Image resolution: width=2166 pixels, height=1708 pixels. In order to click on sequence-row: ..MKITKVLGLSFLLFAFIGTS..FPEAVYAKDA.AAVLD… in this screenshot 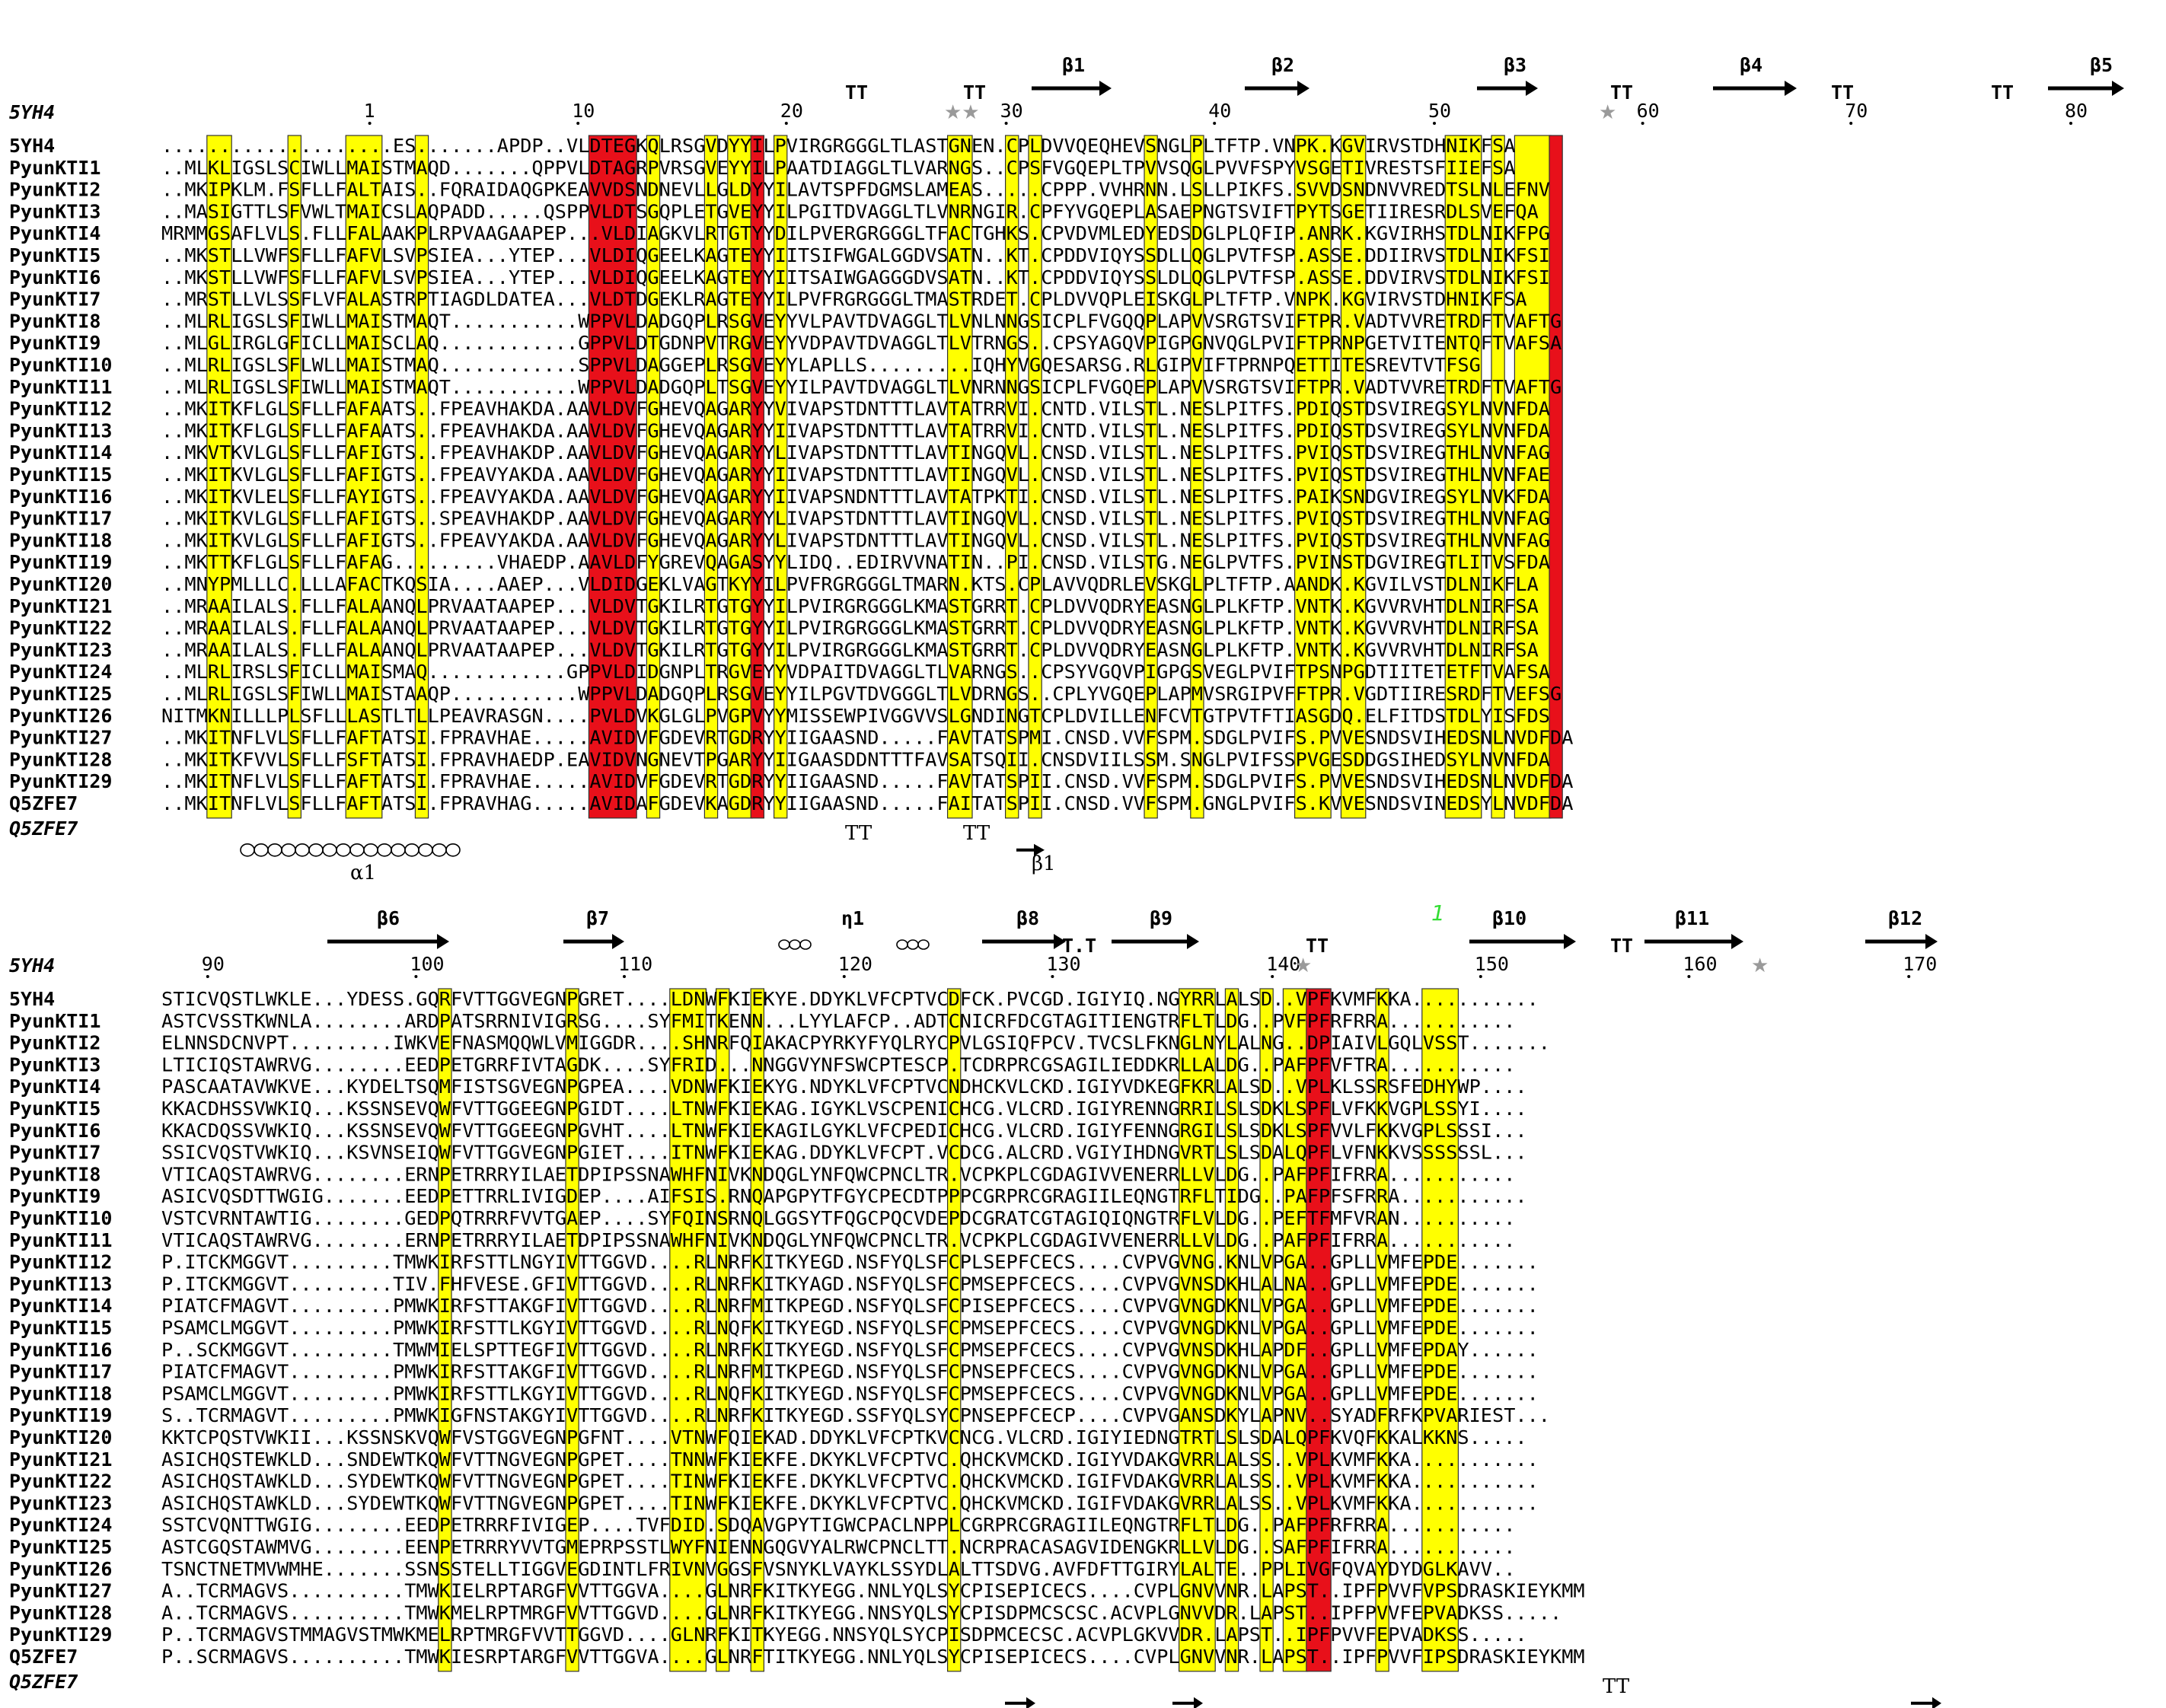, I will do `click(855, 540)`.